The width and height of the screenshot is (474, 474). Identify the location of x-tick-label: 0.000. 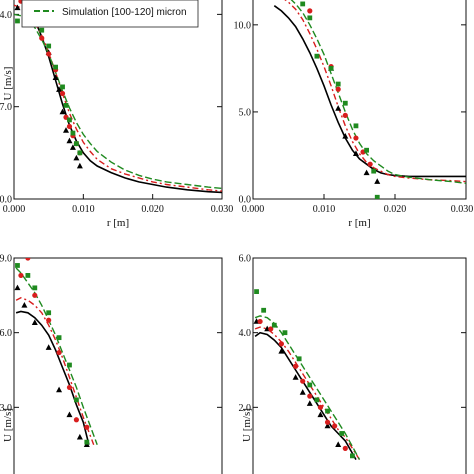
(14, 209).